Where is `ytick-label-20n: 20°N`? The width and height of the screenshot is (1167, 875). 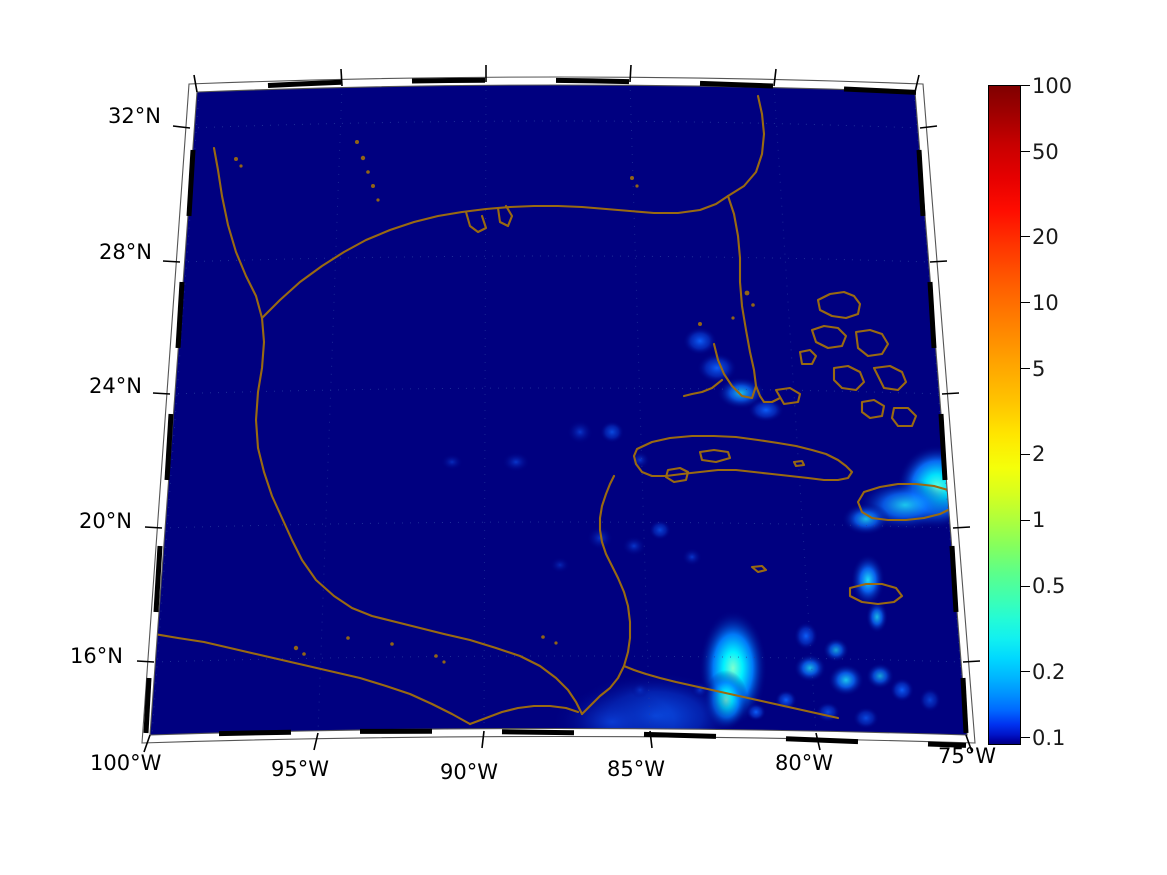 ytick-label-20n: 20°N is located at coordinates (105, 521).